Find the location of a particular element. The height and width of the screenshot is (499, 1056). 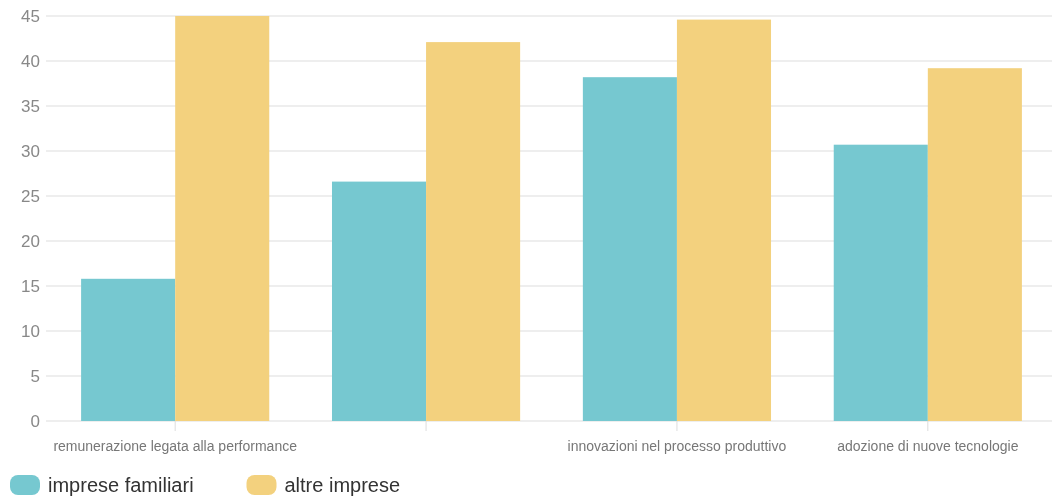

y-tick-label: 5 is located at coordinates (35, 376).